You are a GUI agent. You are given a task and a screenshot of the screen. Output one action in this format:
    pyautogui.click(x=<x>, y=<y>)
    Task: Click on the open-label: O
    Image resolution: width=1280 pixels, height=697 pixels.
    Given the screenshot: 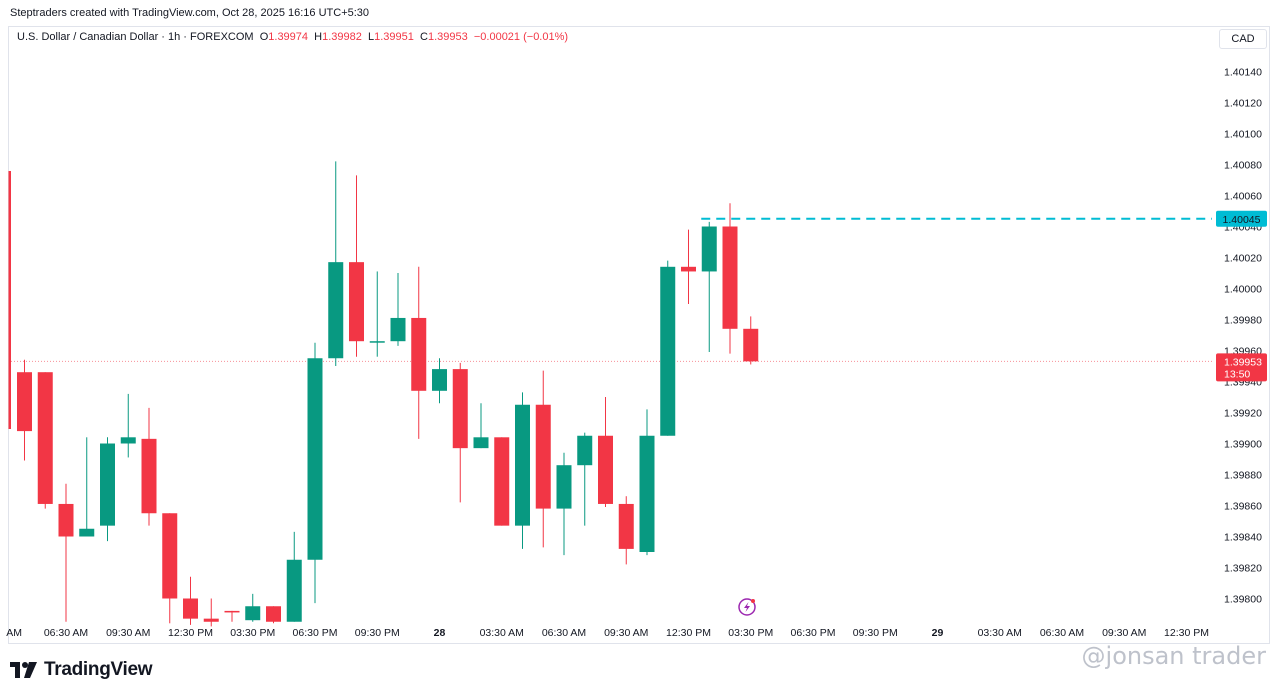 What is the action you would take?
    pyautogui.click(x=264, y=37)
    